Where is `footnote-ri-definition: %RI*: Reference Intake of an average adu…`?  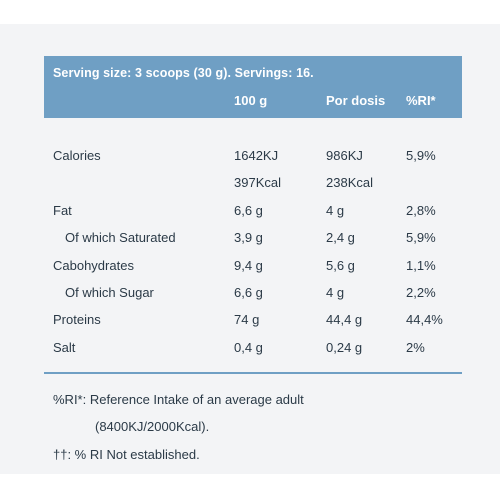
footnote-ri-definition: %RI*: Reference Intake of an average adu… is located at coordinates (178, 399).